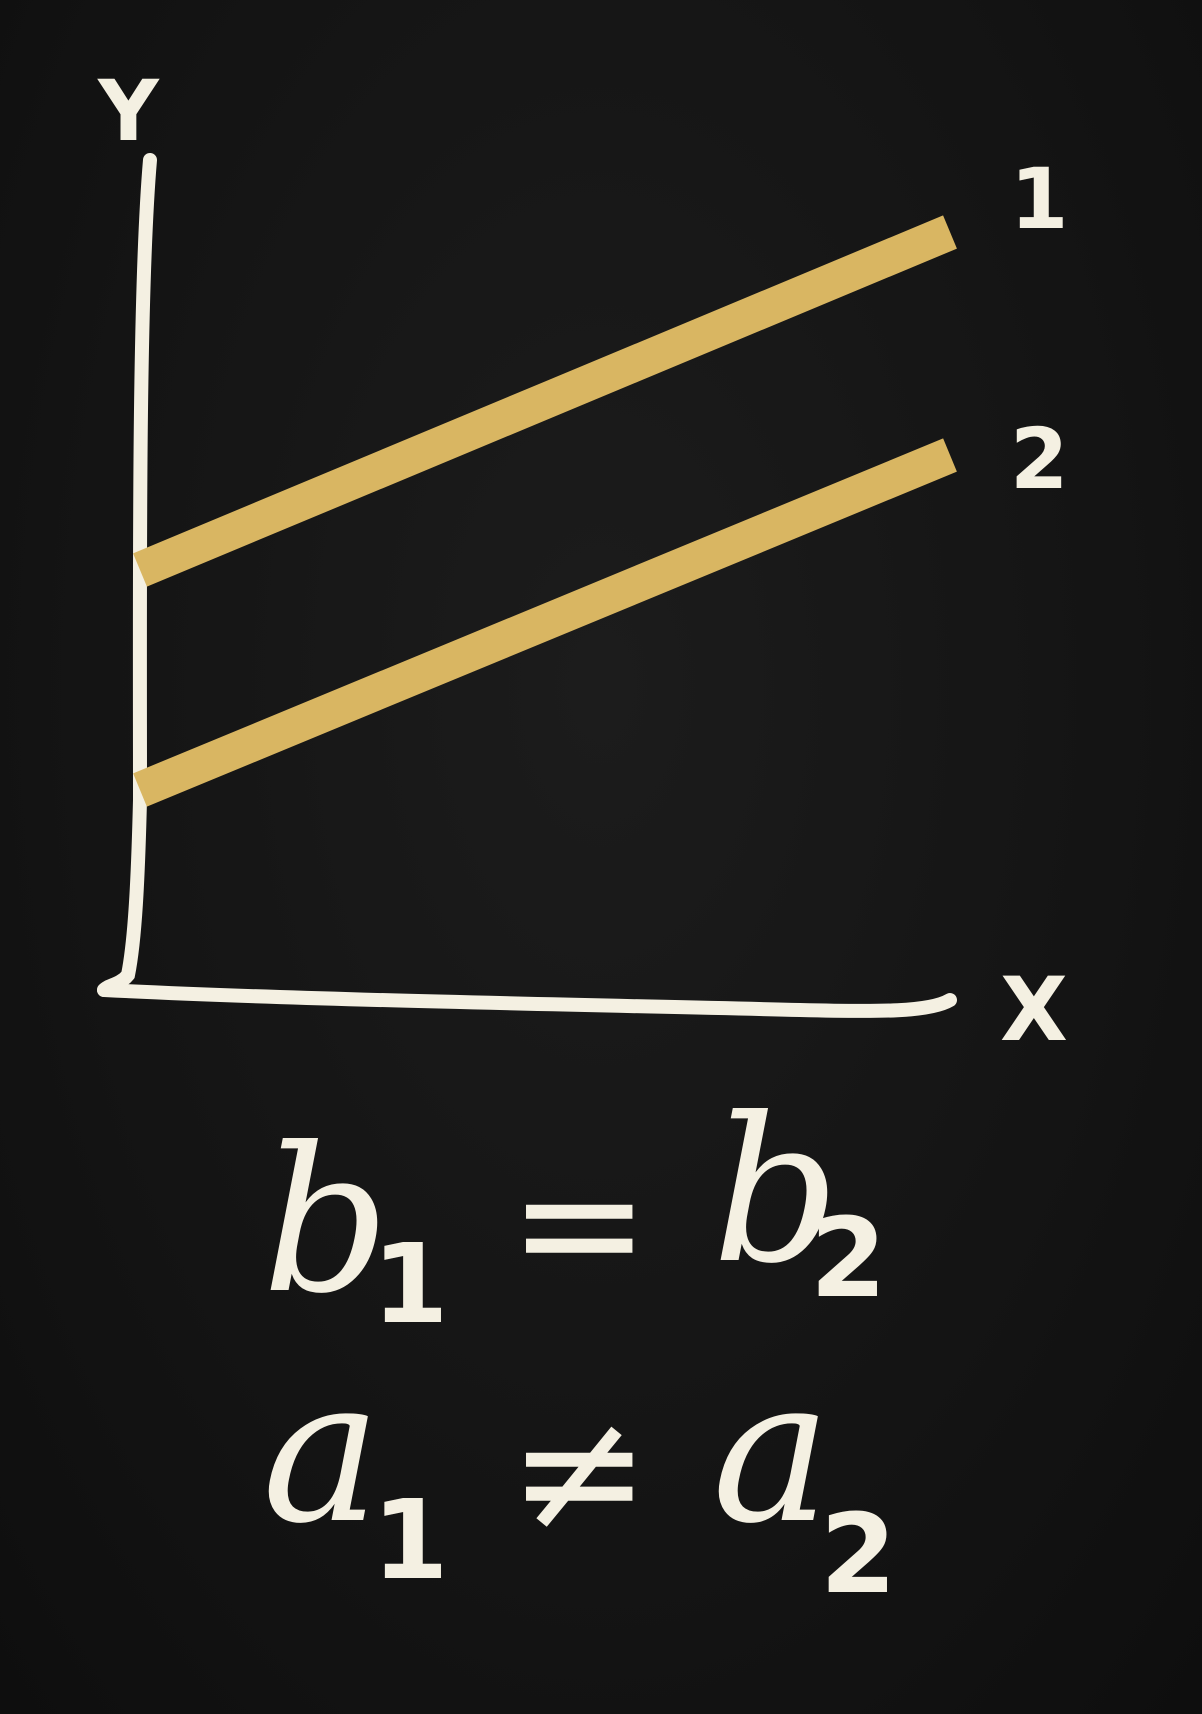  What do you see at coordinates (128, 111) in the screenshot?
I see `y-axis-label: Y` at bounding box center [128, 111].